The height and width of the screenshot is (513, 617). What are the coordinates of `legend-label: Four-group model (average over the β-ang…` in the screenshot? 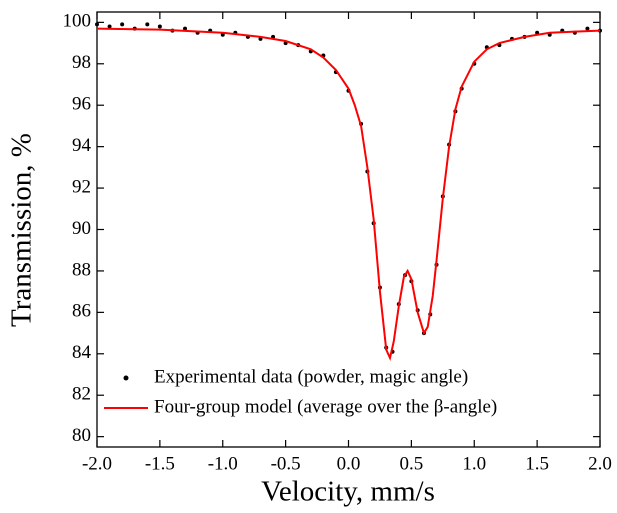 It's located at (325, 406).